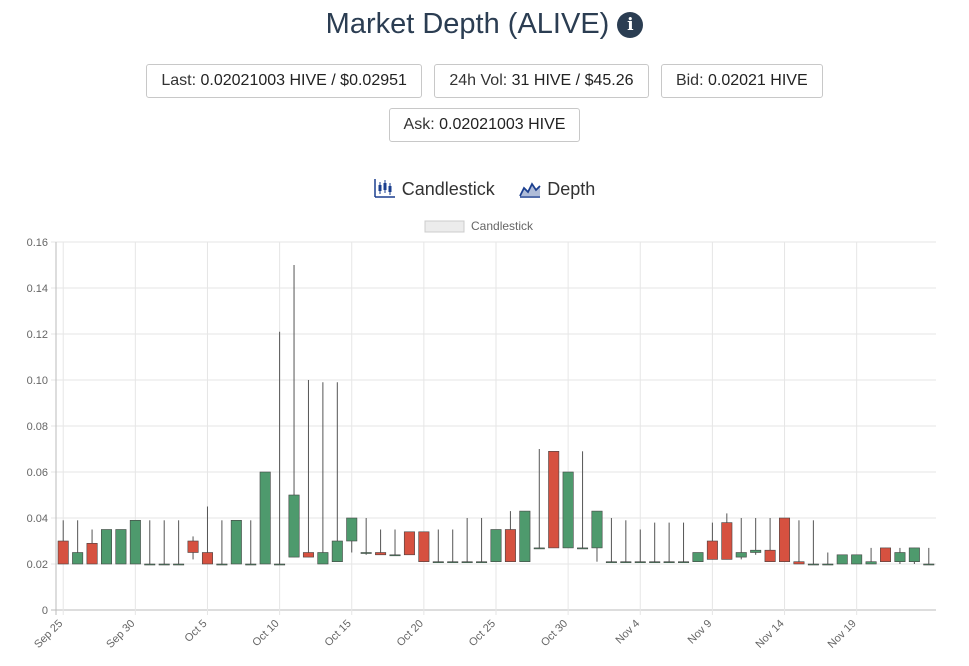 The image size is (969, 666). I want to click on bid-value: 0.02021 HIVE, so click(757, 80).